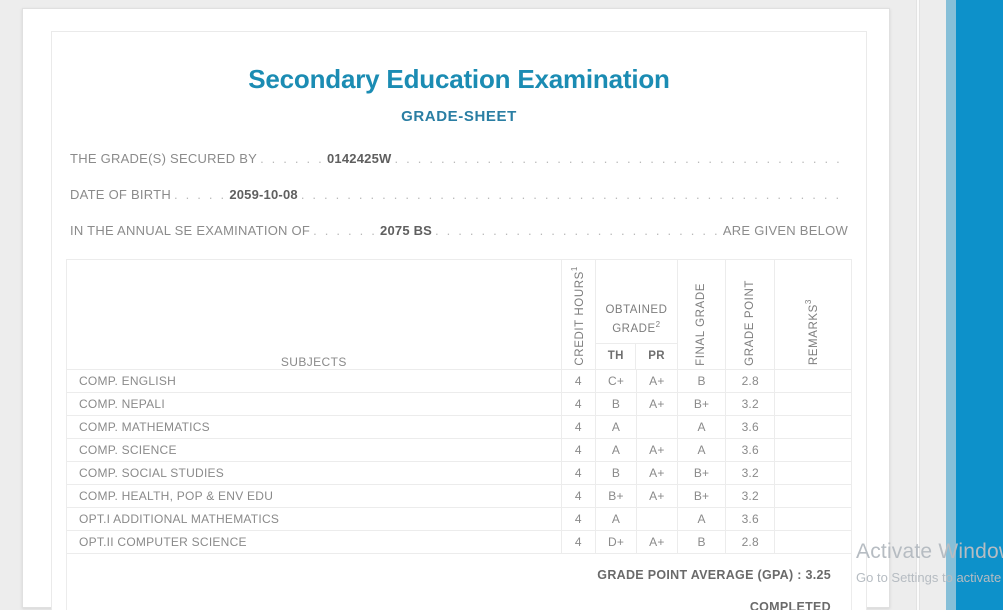  I want to click on obtained-grade-subcolumns: TH PR, so click(636, 356).